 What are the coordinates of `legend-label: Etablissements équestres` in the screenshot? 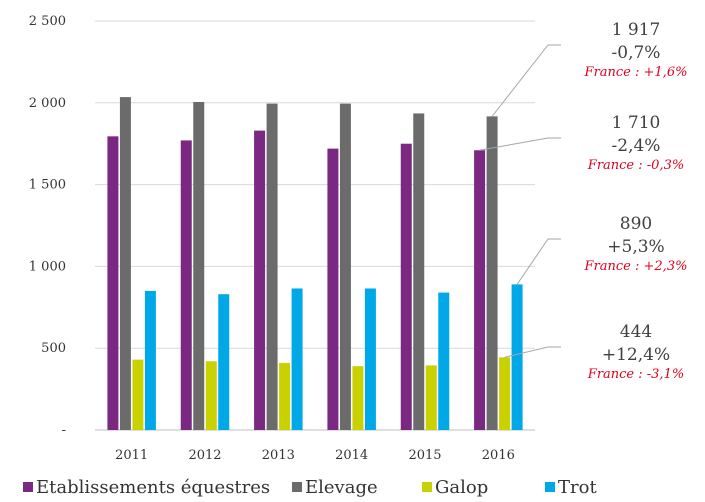 It's located at (153, 487).